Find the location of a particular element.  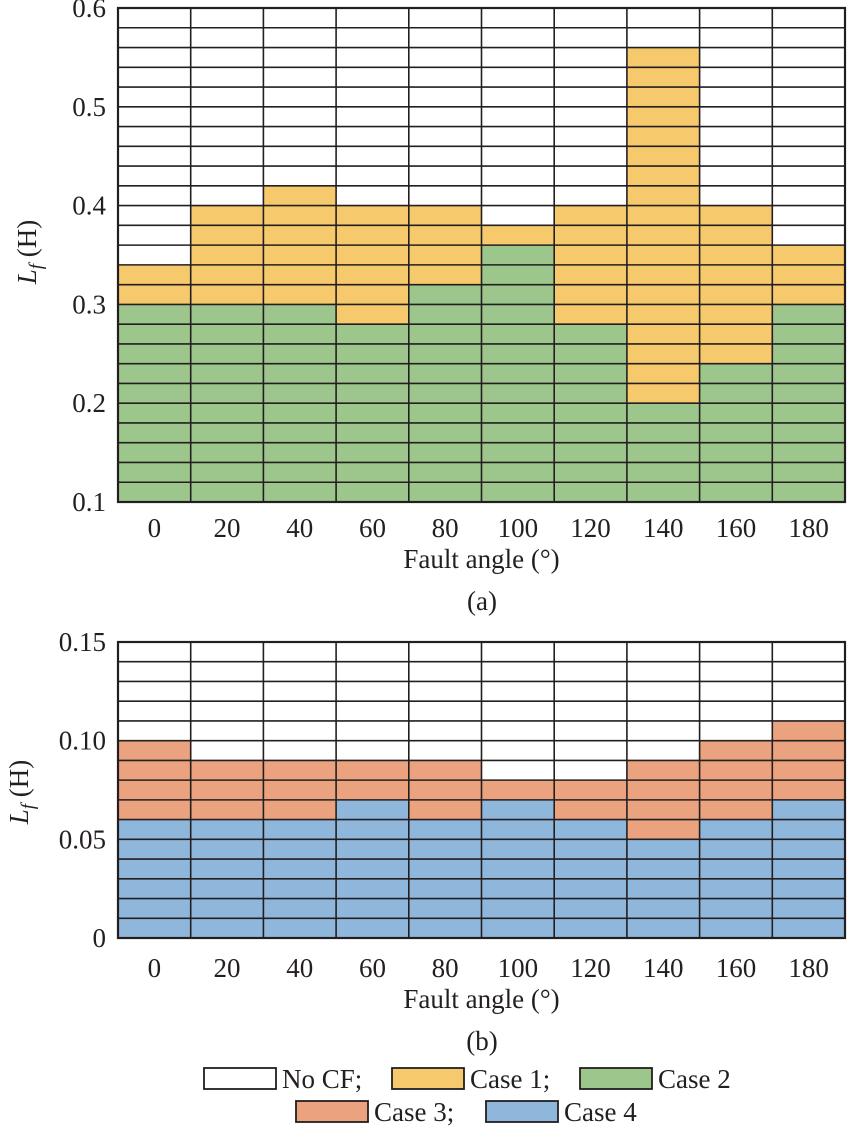

legend-label-case3: Case 3; is located at coordinates (414, 1112).